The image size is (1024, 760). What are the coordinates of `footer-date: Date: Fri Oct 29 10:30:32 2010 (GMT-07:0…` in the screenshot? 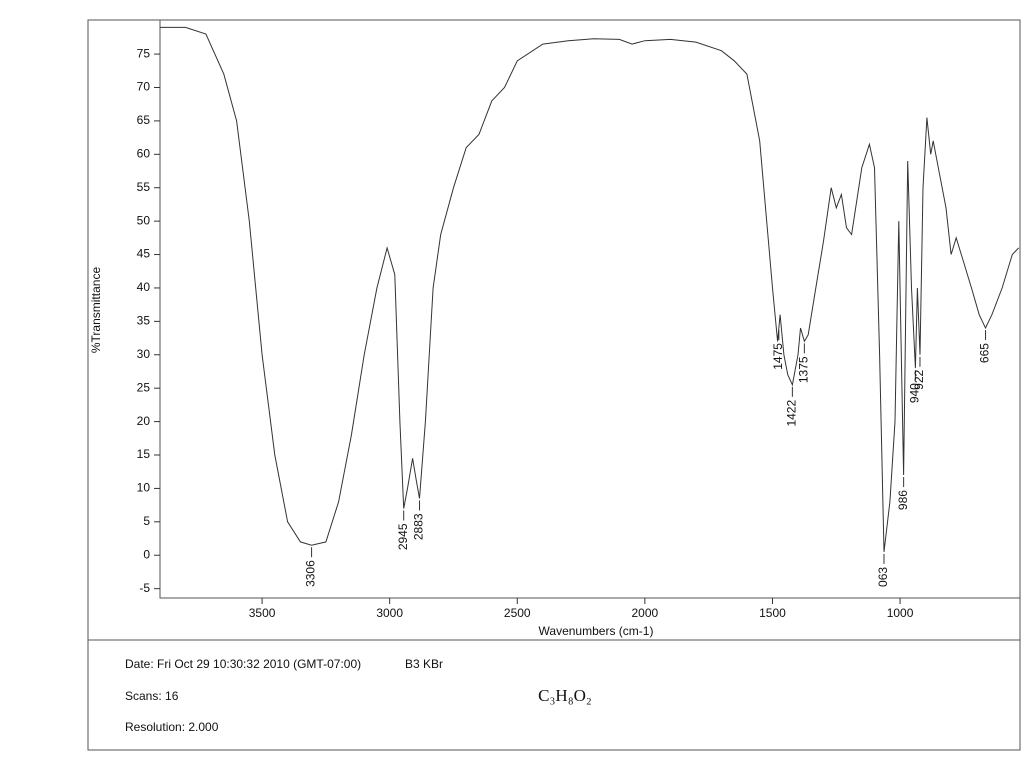 It's located at (243, 664).